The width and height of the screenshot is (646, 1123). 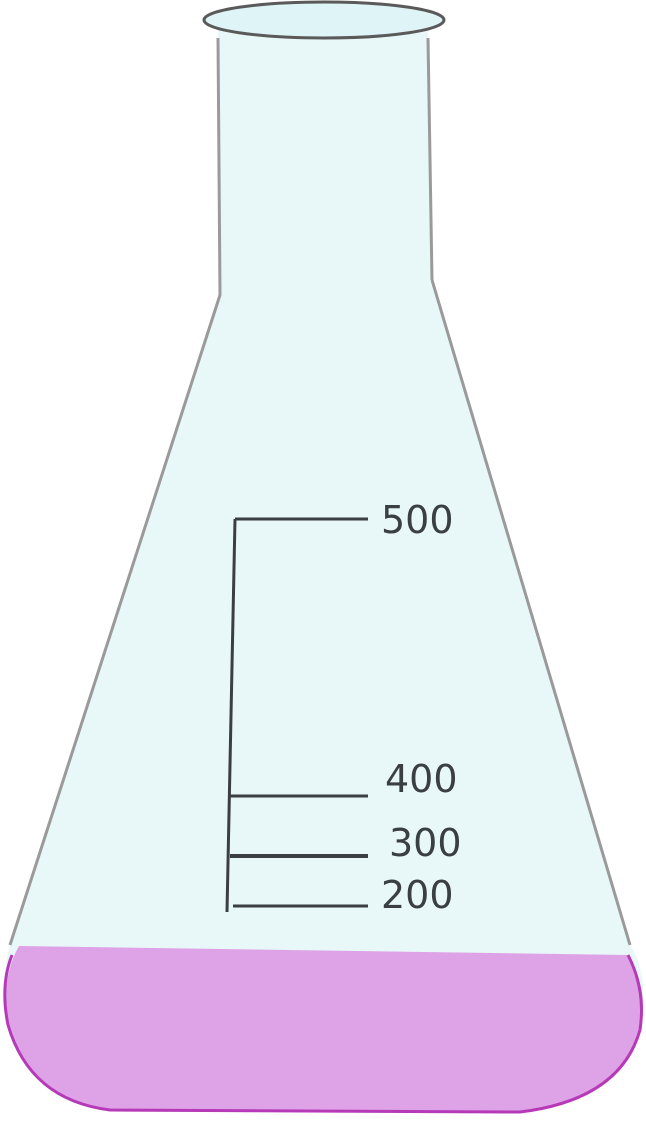 I want to click on flask-liquid, so click(x=324, y=1029).